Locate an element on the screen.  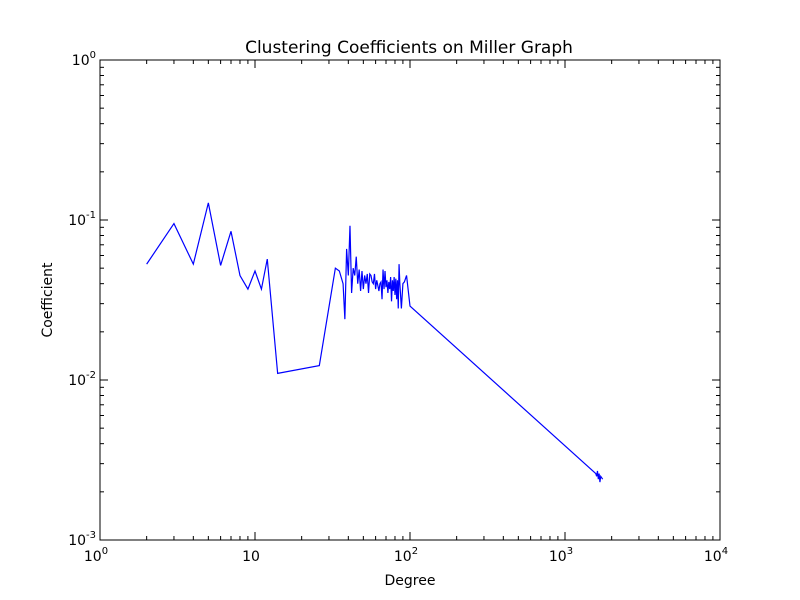
x-axis-title: Degree is located at coordinates (410, 581).